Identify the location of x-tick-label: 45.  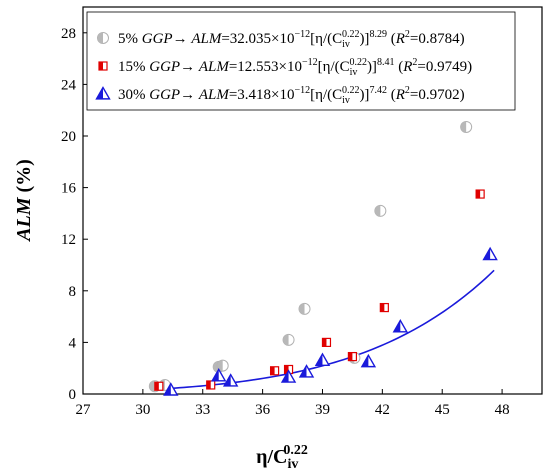
(442, 410).